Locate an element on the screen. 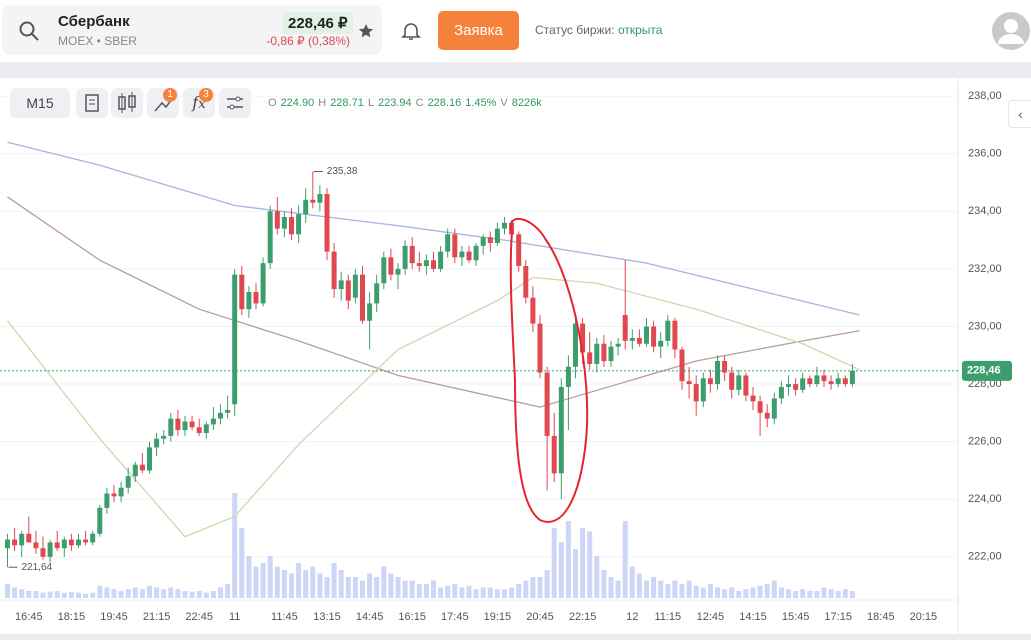 The width and height of the screenshot is (1031, 640). y-tick-label: 234,00 is located at coordinates (985, 211).